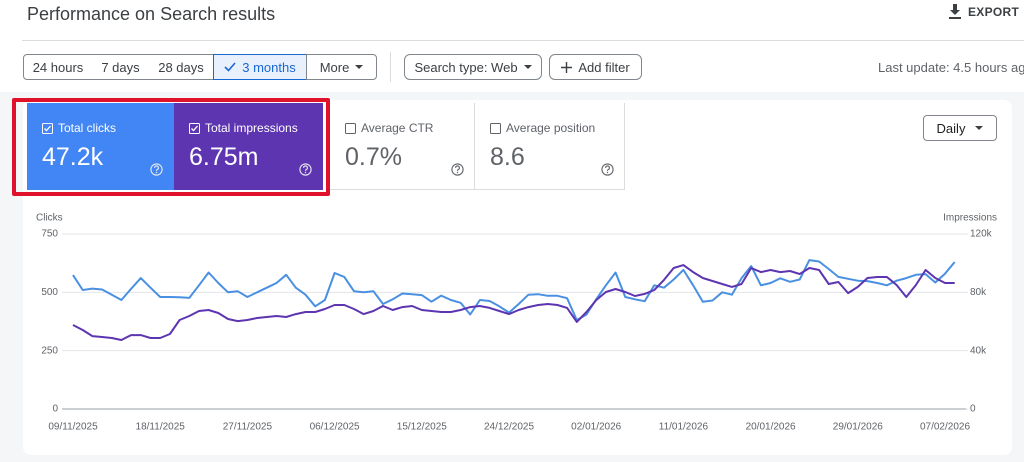 This screenshot has width=1024, height=462. I want to click on granularity-label: Daily, so click(951, 128).